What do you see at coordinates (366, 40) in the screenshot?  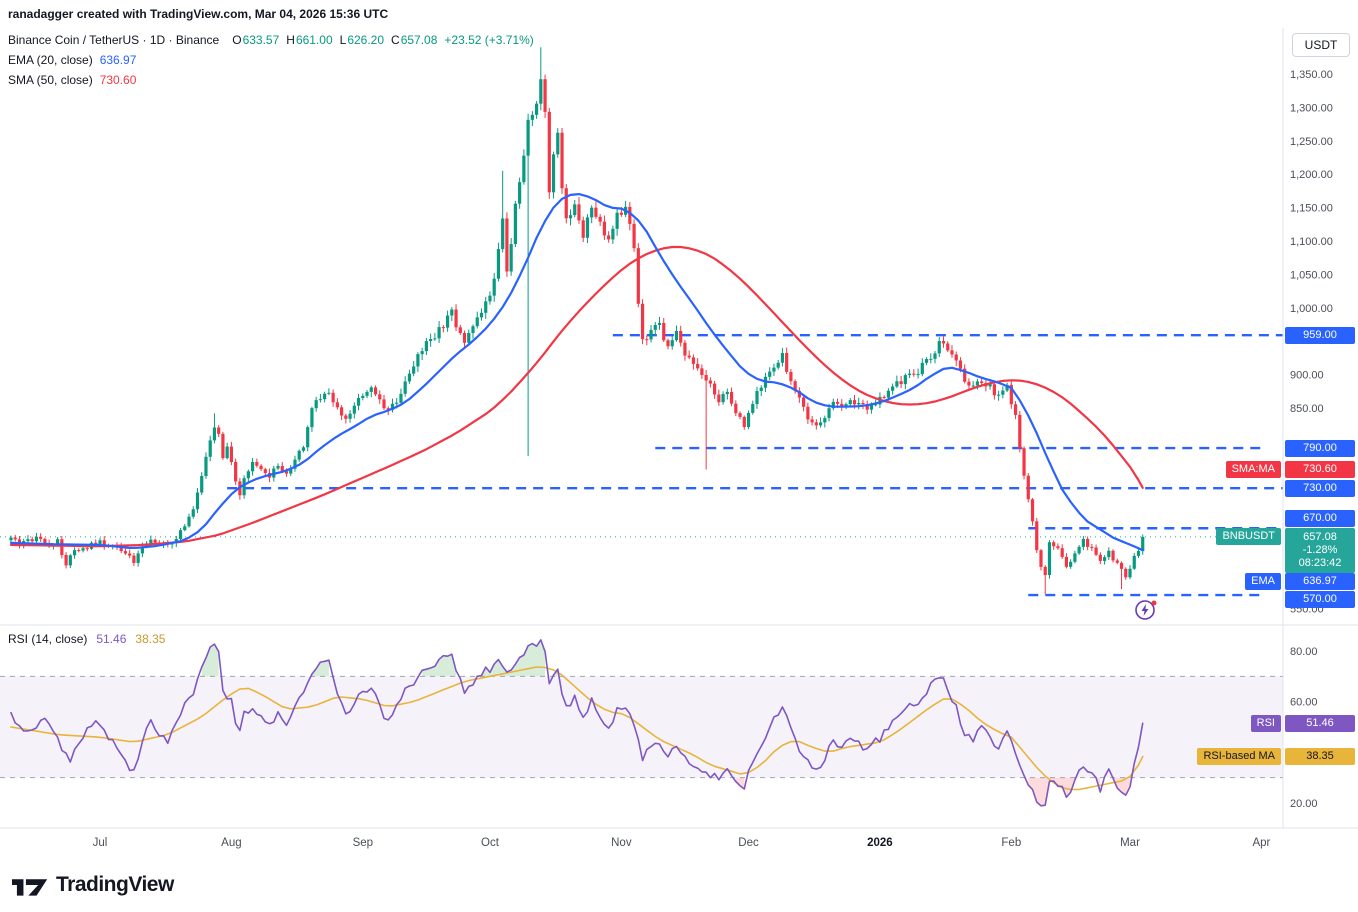 I see `low-value: 626.20` at bounding box center [366, 40].